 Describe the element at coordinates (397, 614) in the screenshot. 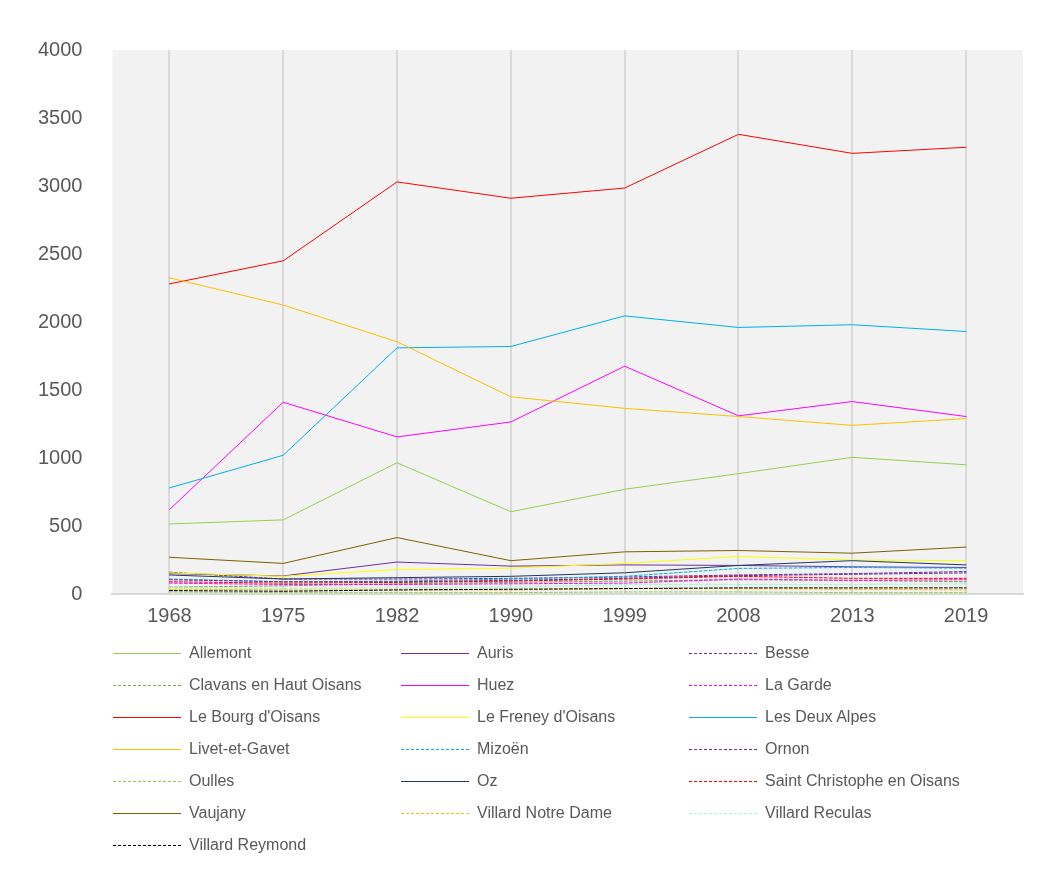

I see `x-tick-label: 1982` at that location.